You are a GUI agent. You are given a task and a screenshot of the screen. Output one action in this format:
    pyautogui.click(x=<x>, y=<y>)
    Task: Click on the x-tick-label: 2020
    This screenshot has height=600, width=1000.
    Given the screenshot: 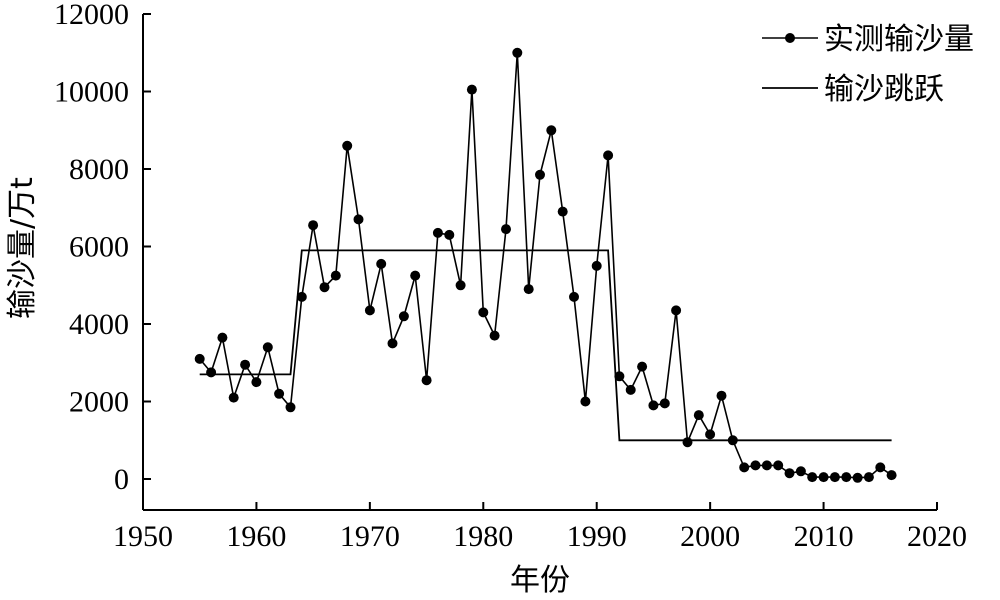 What is the action you would take?
    pyautogui.click(x=937, y=536)
    